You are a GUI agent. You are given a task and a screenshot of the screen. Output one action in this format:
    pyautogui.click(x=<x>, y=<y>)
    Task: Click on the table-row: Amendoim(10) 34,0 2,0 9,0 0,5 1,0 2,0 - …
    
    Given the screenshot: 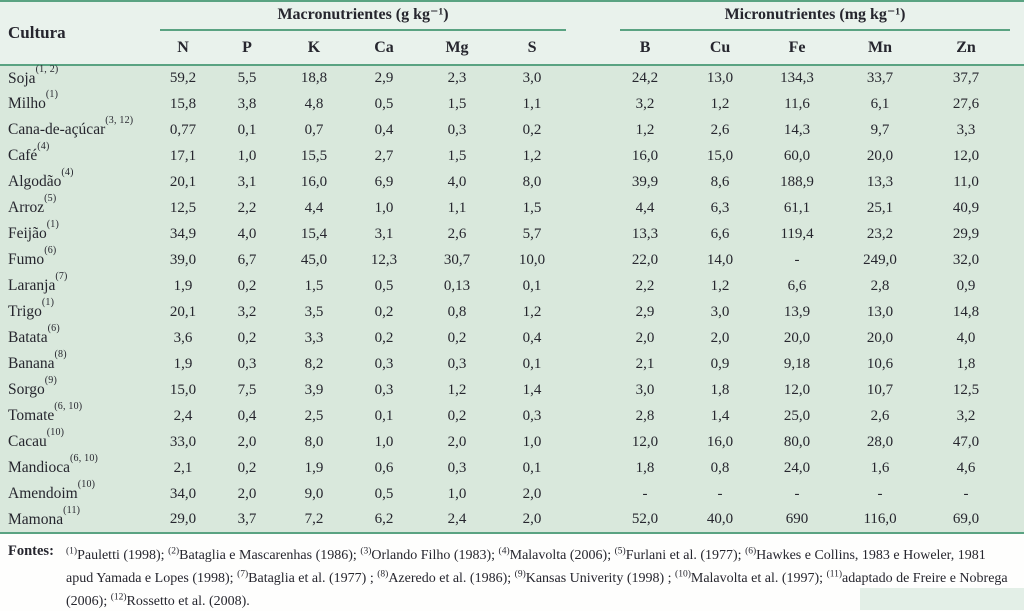 What is the action you would take?
    pyautogui.click(x=512, y=493)
    